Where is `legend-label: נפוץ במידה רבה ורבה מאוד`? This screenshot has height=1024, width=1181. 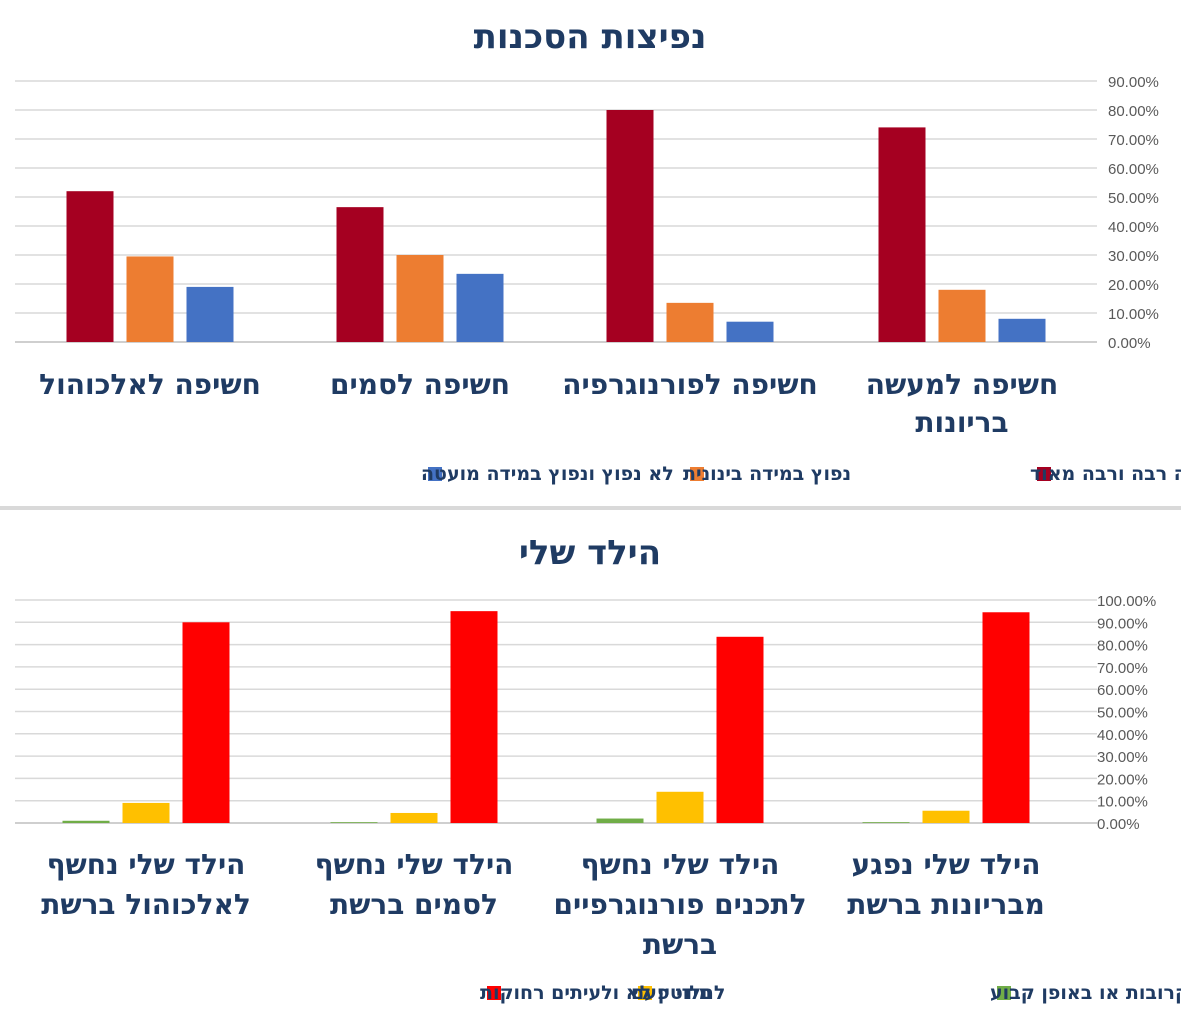 legend-label: נפוץ במידה רבה ורבה מאוד is located at coordinates (1105, 474).